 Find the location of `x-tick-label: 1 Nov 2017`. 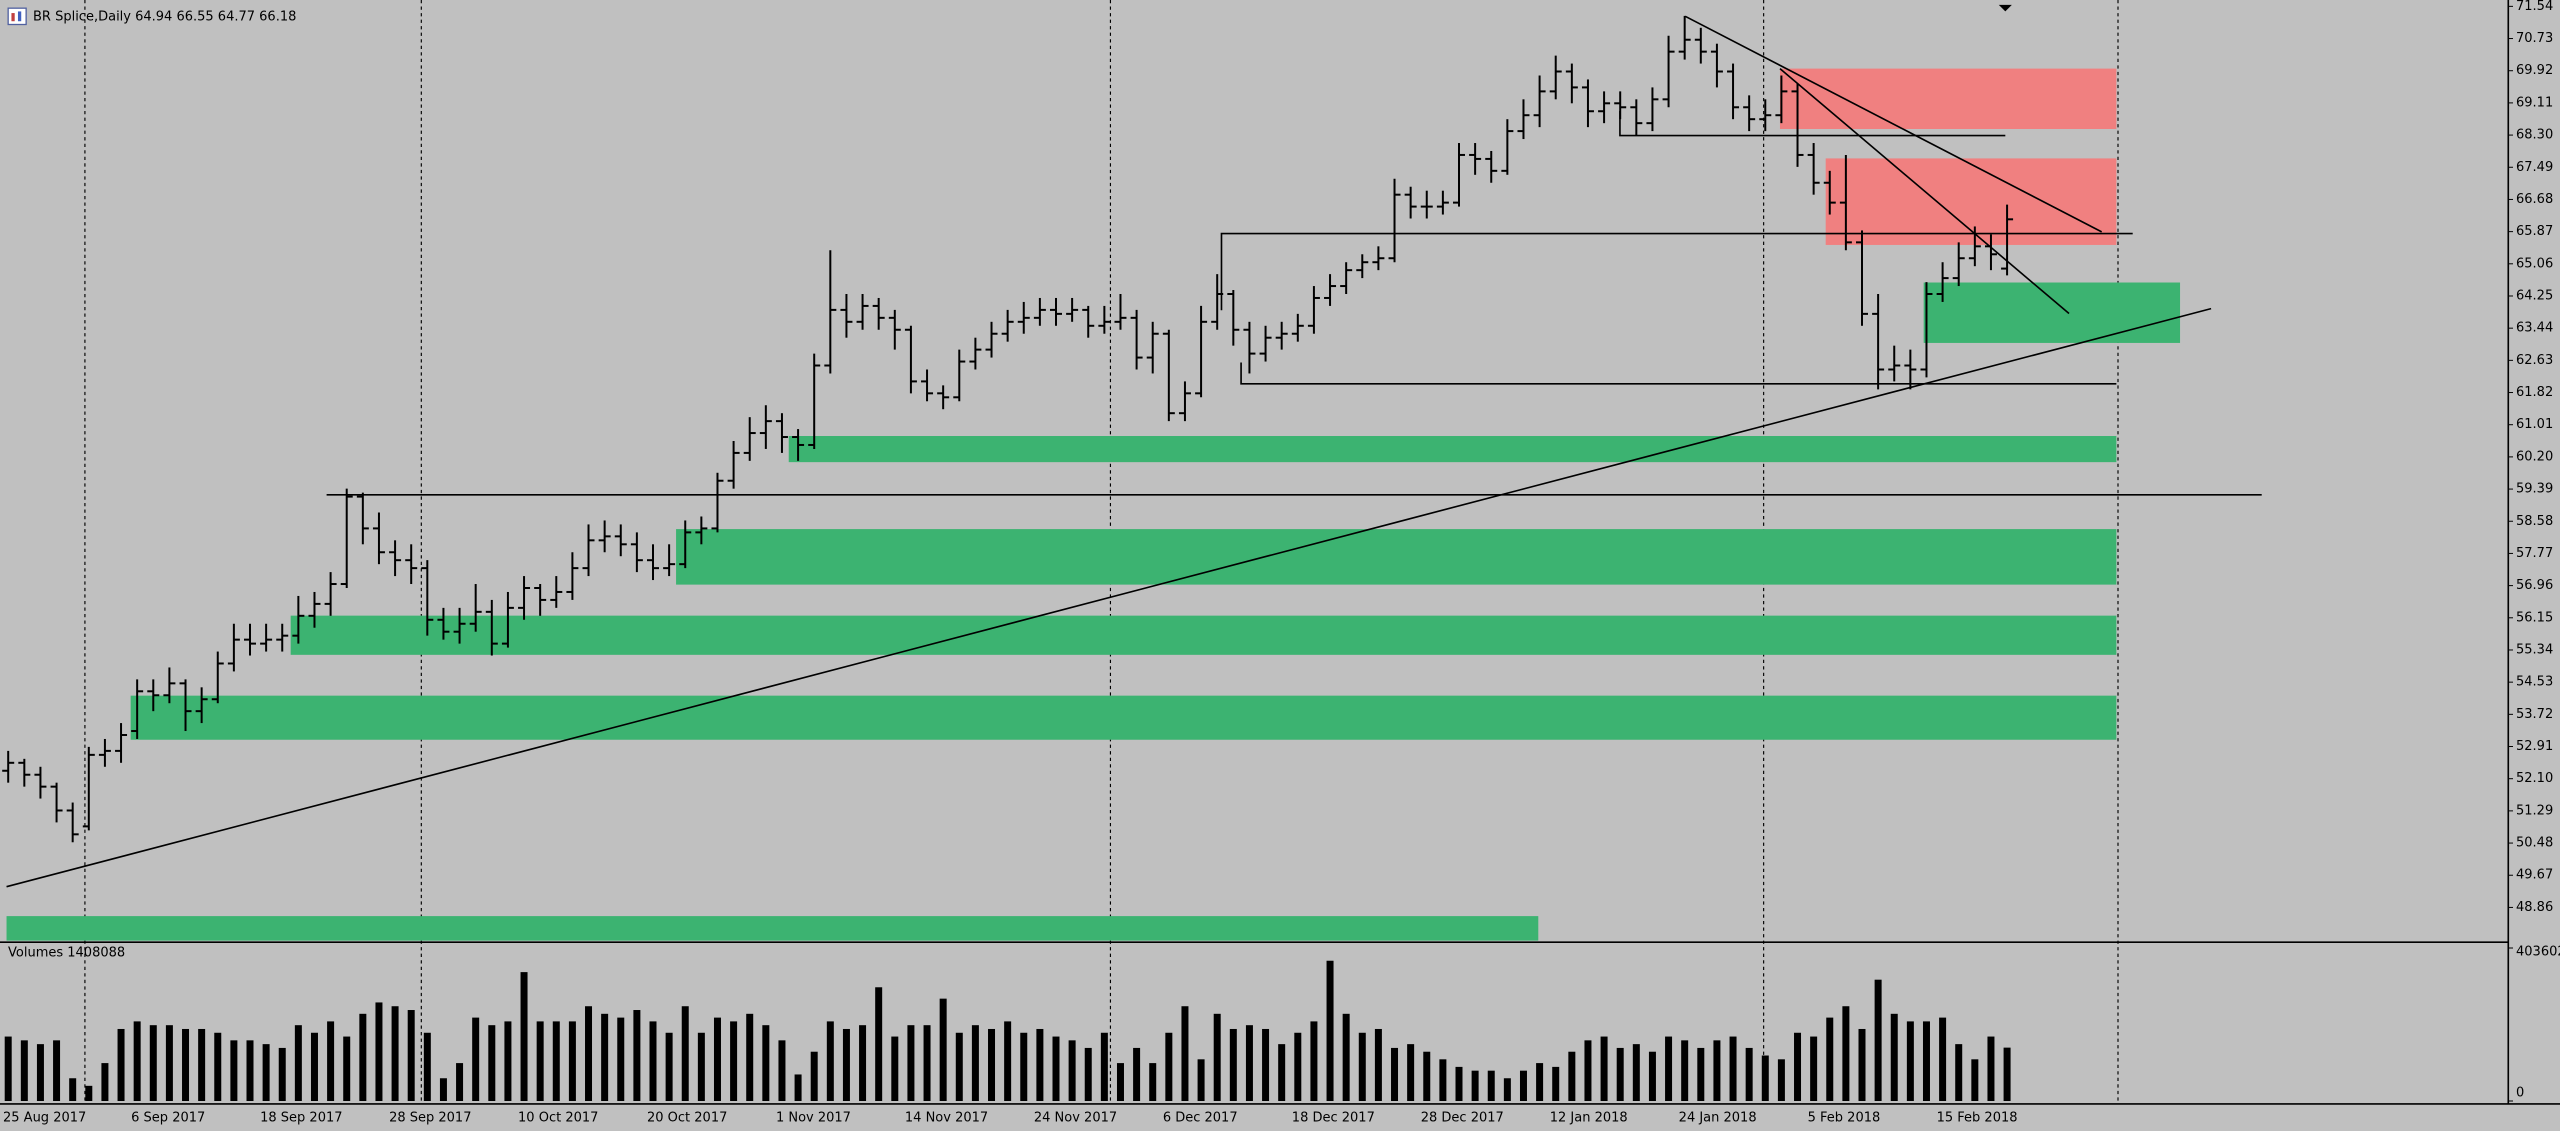

x-tick-label: 1 Nov 2017 is located at coordinates (813, 1118).